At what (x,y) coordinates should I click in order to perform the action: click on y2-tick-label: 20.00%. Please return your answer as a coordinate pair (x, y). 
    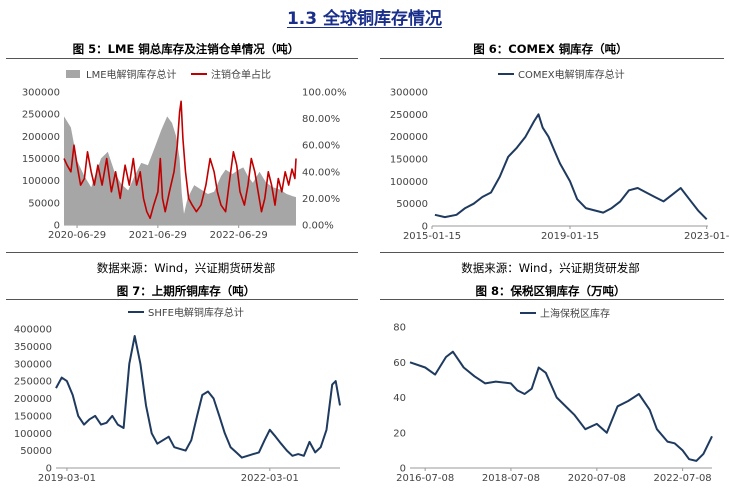
    Looking at the image, I should click on (321, 199).